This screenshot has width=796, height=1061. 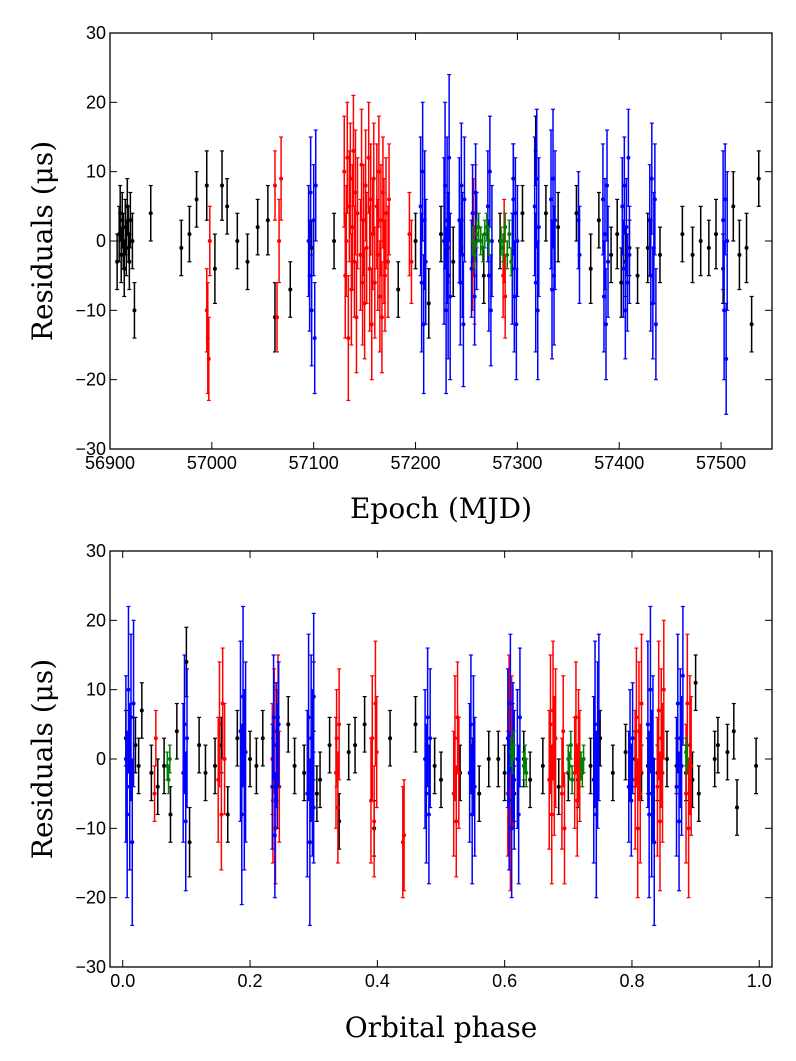 I want to click on y-tick-label: 0, so click(x=101, y=759).